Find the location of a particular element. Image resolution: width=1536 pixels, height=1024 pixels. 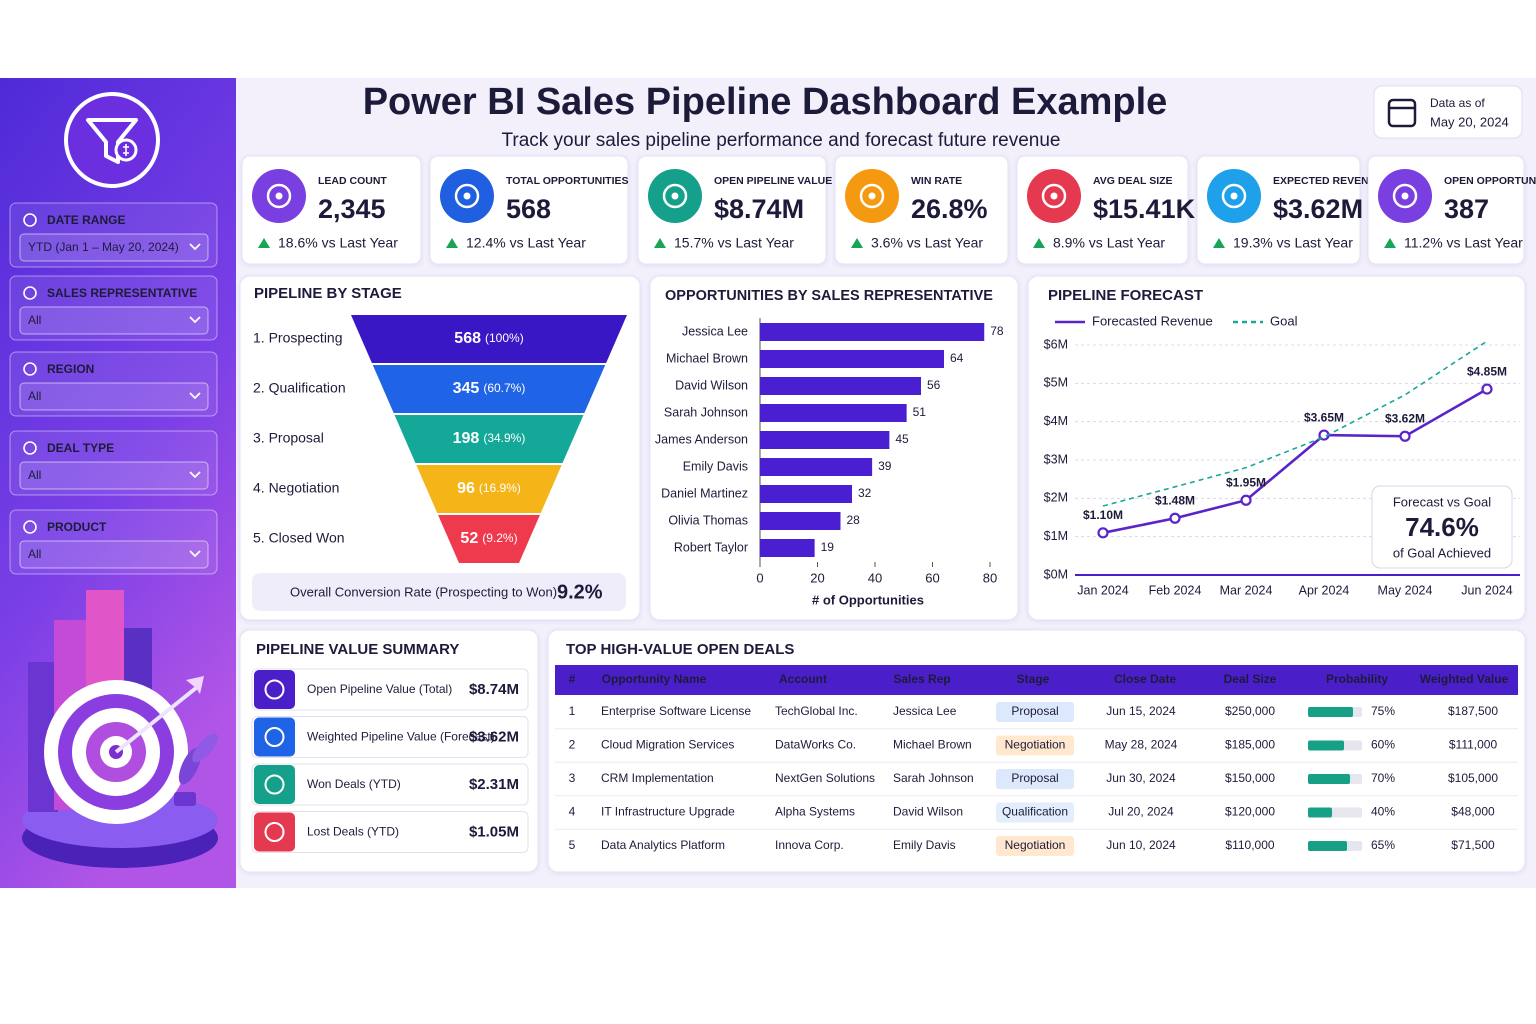

kpi-label: OPEN OPPORTUNITIES is located at coordinates (1490, 181).